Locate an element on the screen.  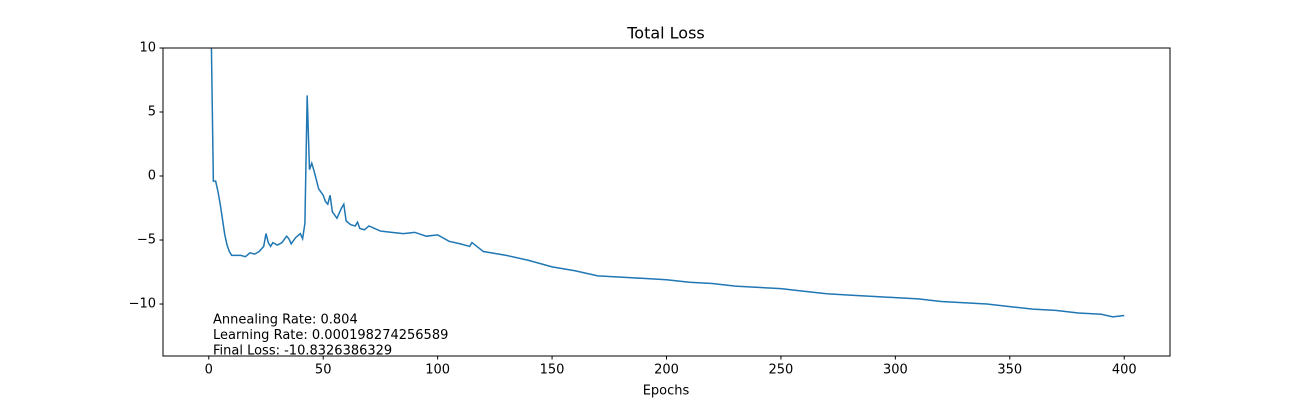
annotation: Final Loss: -10.8326386329 is located at coordinates (302, 351).